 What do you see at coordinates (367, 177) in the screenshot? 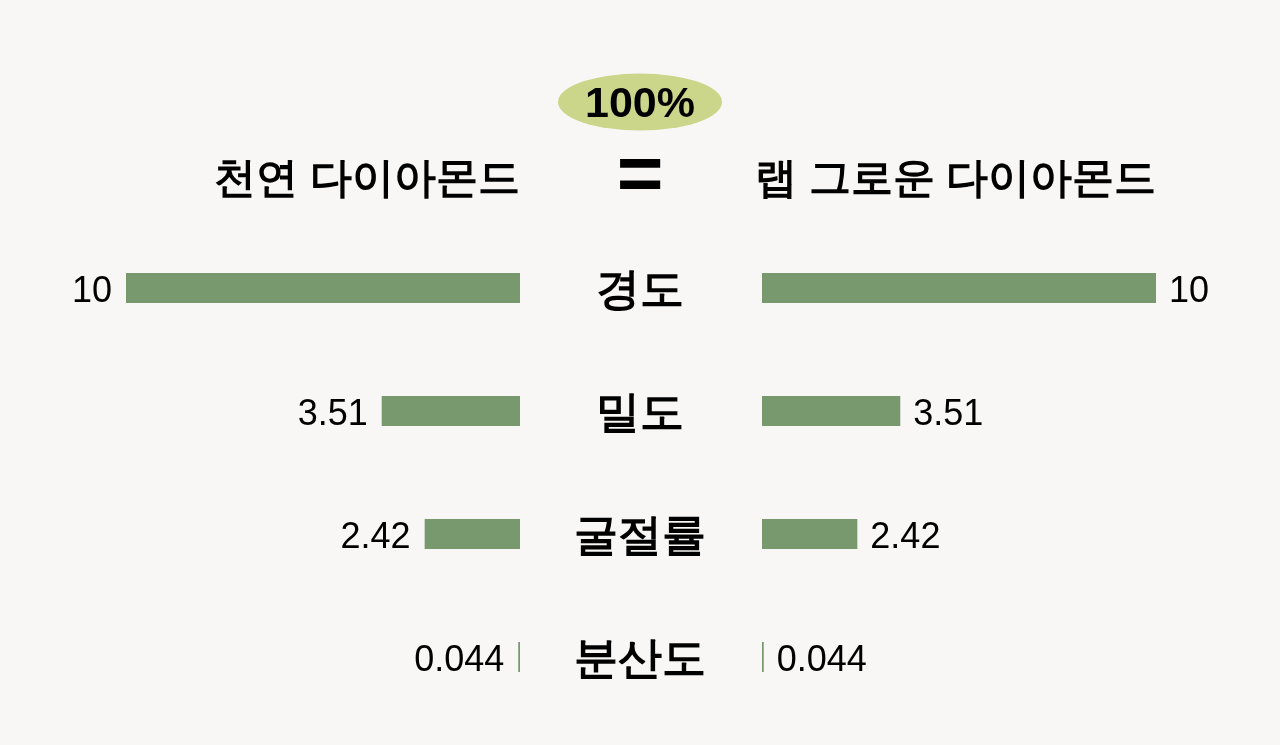
I see `chart-title: 천연 다이아몬드` at bounding box center [367, 177].